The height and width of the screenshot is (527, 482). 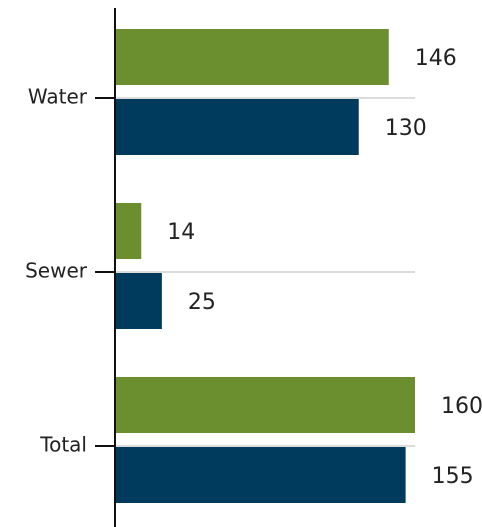 I want to click on category-label: Water, so click(x=58, y=97).